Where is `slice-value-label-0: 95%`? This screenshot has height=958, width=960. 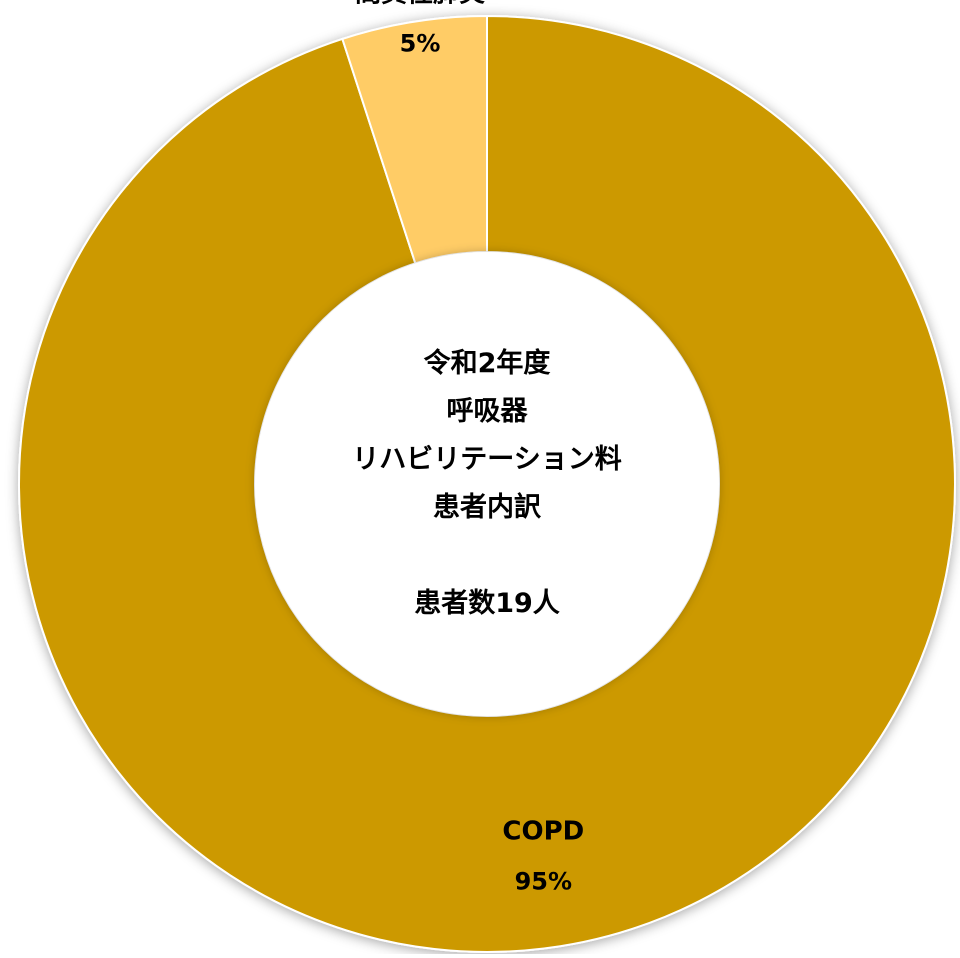
slice-value-label-0: 95% is located at coordinates (543, 882).